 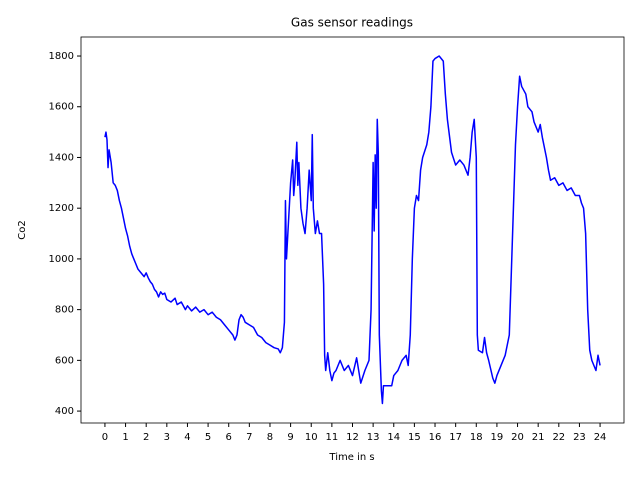 What do you see at coordinates (22, 229) in the screenshot?
I see `y-axis-label: Co2` at bounding box center [22, 229].